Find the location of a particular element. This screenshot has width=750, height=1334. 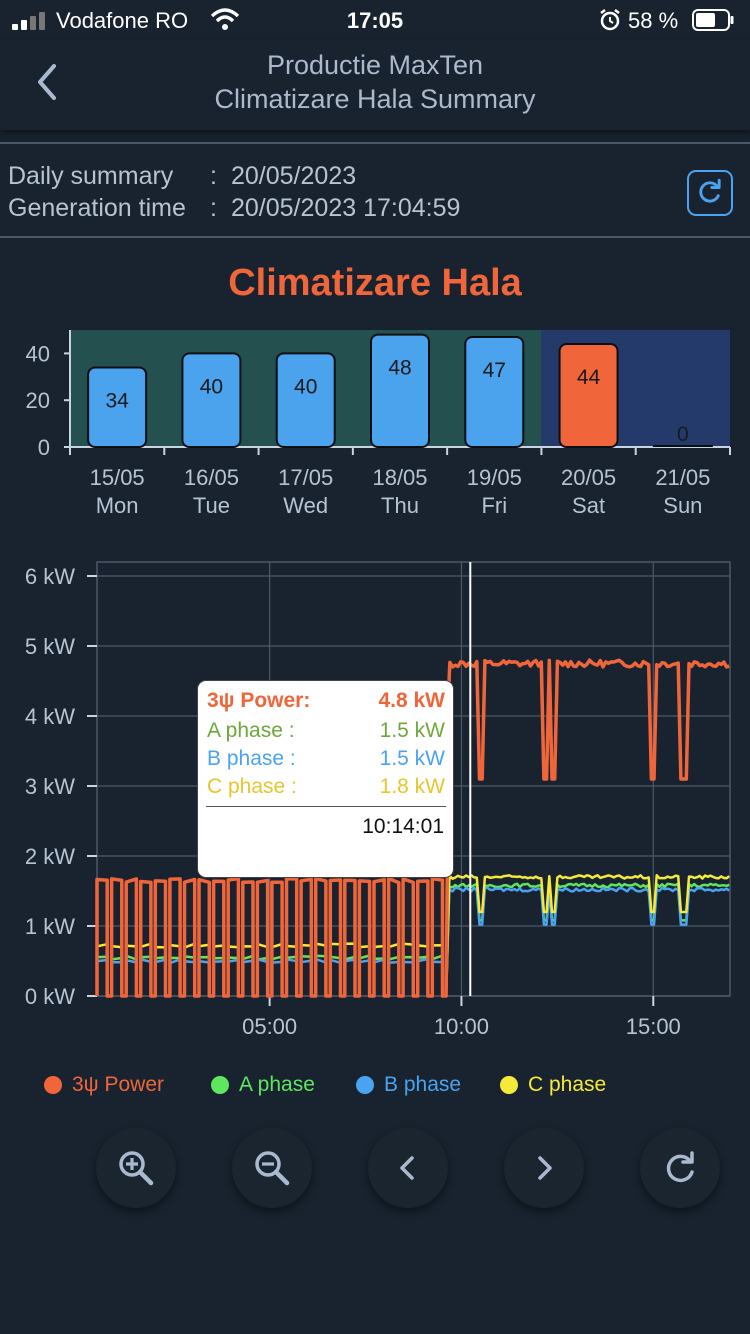

zoom-out-button is located at coordinates (272, 1168).